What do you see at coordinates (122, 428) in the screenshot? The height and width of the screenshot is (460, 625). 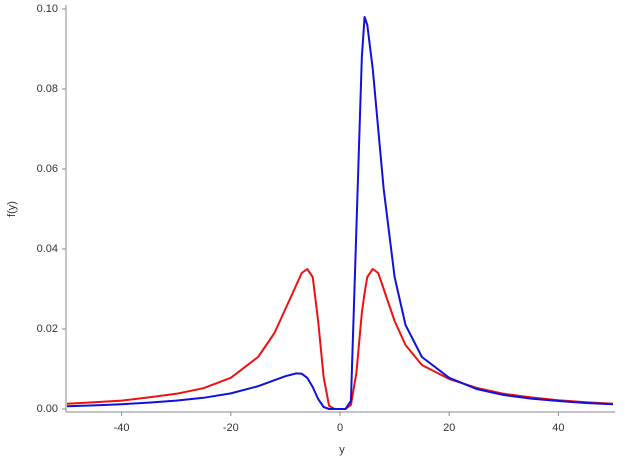 I see `x-tick-label: -40` at bounding box center [122, 428].